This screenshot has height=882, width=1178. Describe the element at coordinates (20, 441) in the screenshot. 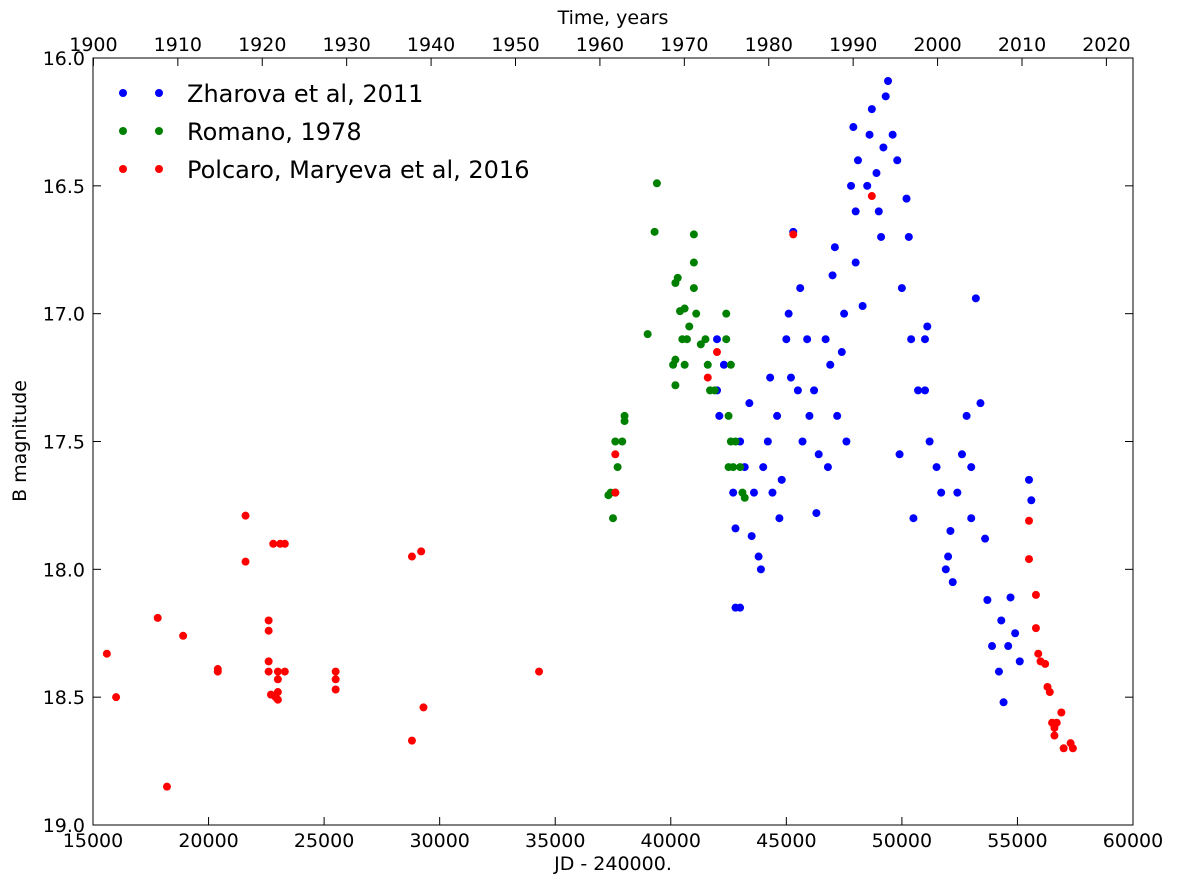

I see `y-axis-label: B magnitude` at that location.